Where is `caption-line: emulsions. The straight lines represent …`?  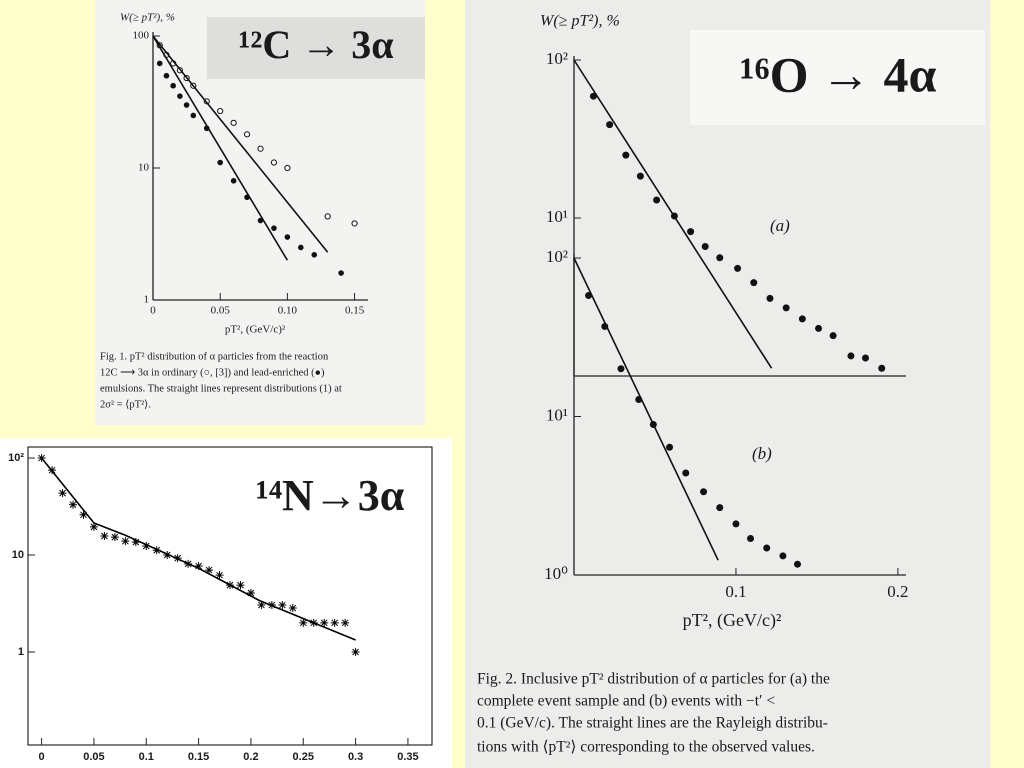
caption-line: emulsions. The straight lines represent … is located at coordinates (221, 388).